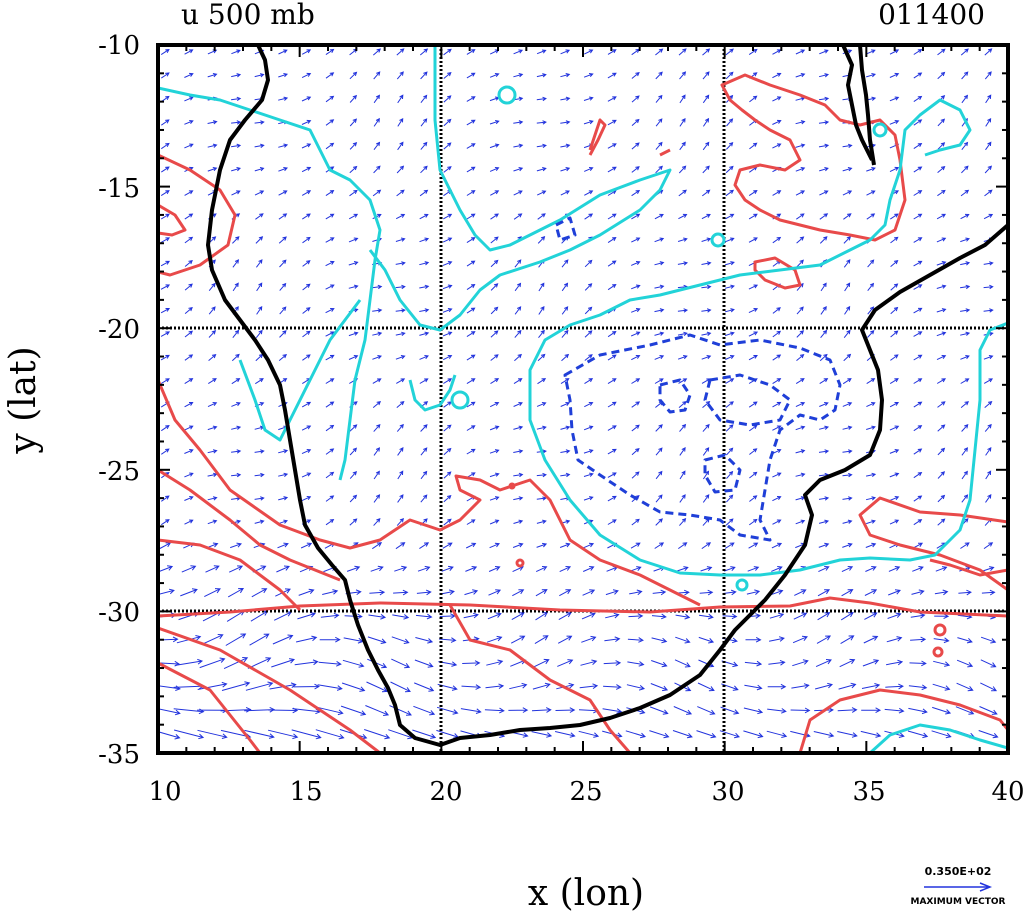 The image size is (1033, 913). I want to click on contour-negative-large, so click(702, 437).